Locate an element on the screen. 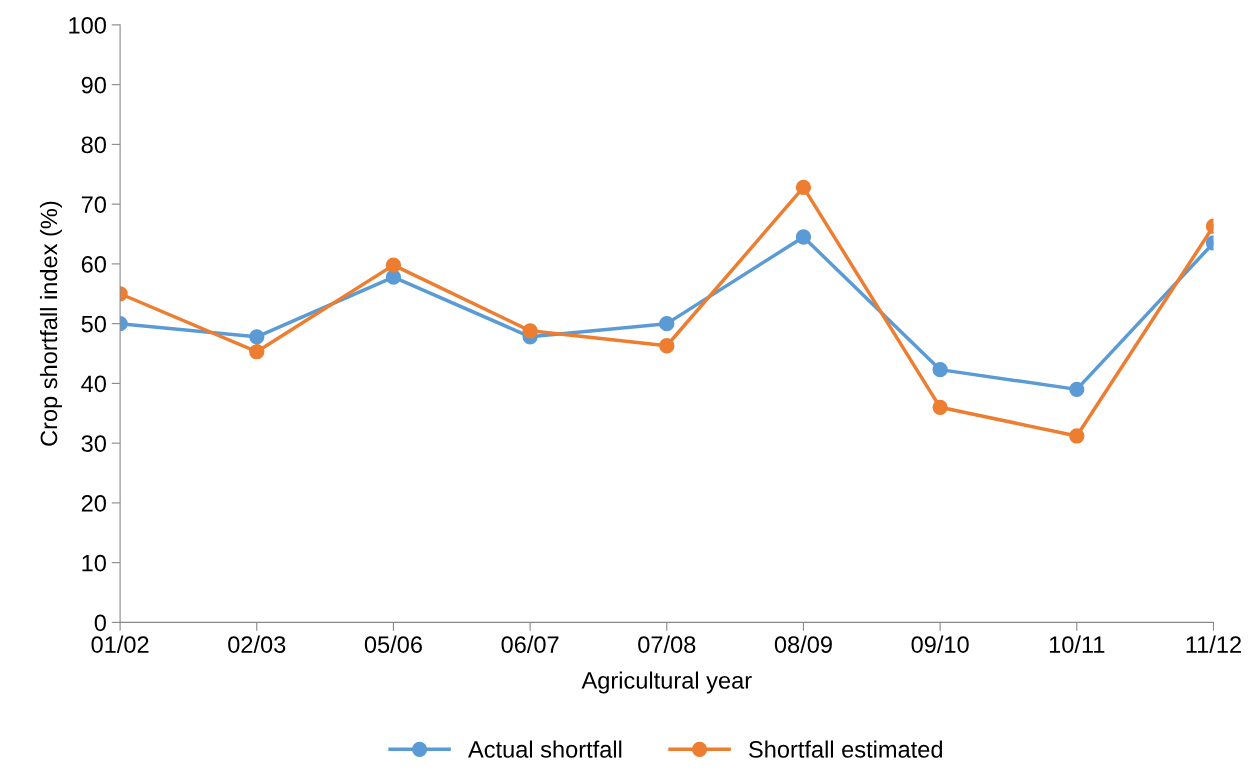  x-axis-title: Agricultural year is located at coordinates (666, 682).